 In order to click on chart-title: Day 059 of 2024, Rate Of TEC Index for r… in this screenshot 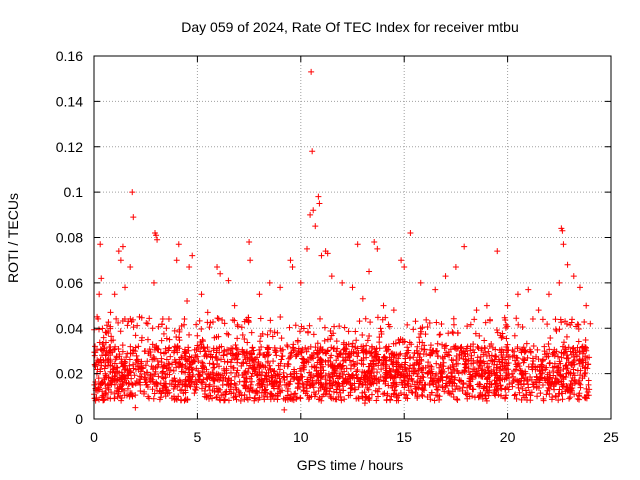, I will do `click(349, 27)`.